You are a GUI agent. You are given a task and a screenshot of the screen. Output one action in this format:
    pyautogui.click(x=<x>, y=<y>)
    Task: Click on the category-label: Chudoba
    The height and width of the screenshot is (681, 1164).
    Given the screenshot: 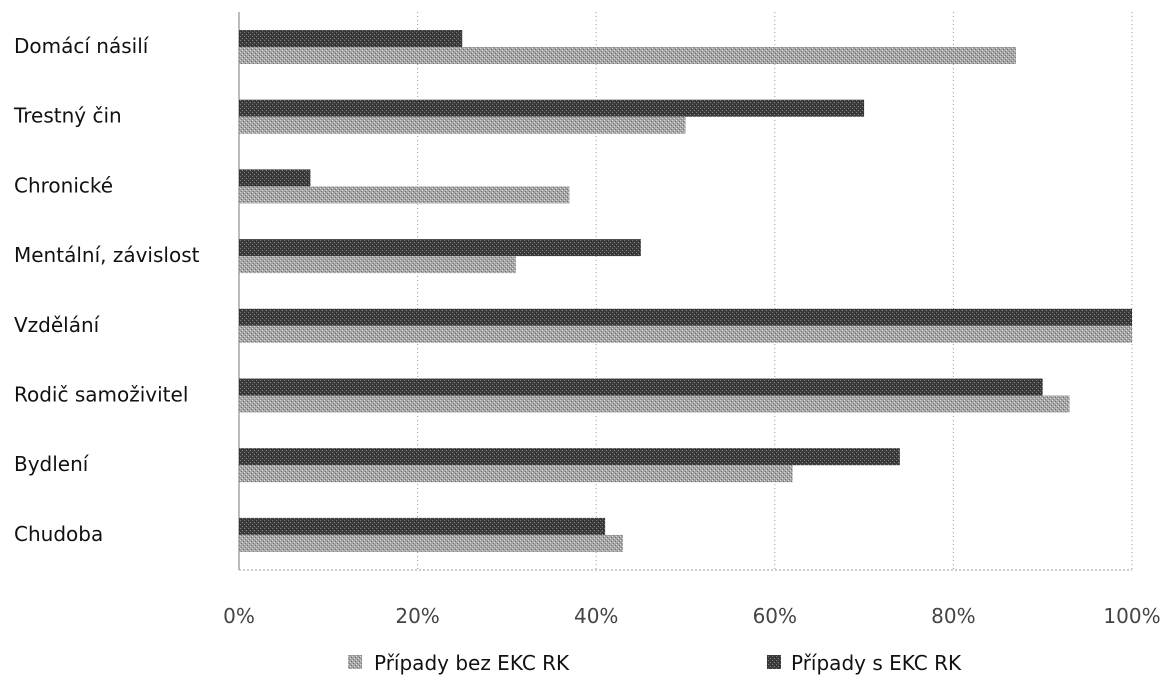 What is the action you would take?
    pyautogui.click(x=58, y=534)
    